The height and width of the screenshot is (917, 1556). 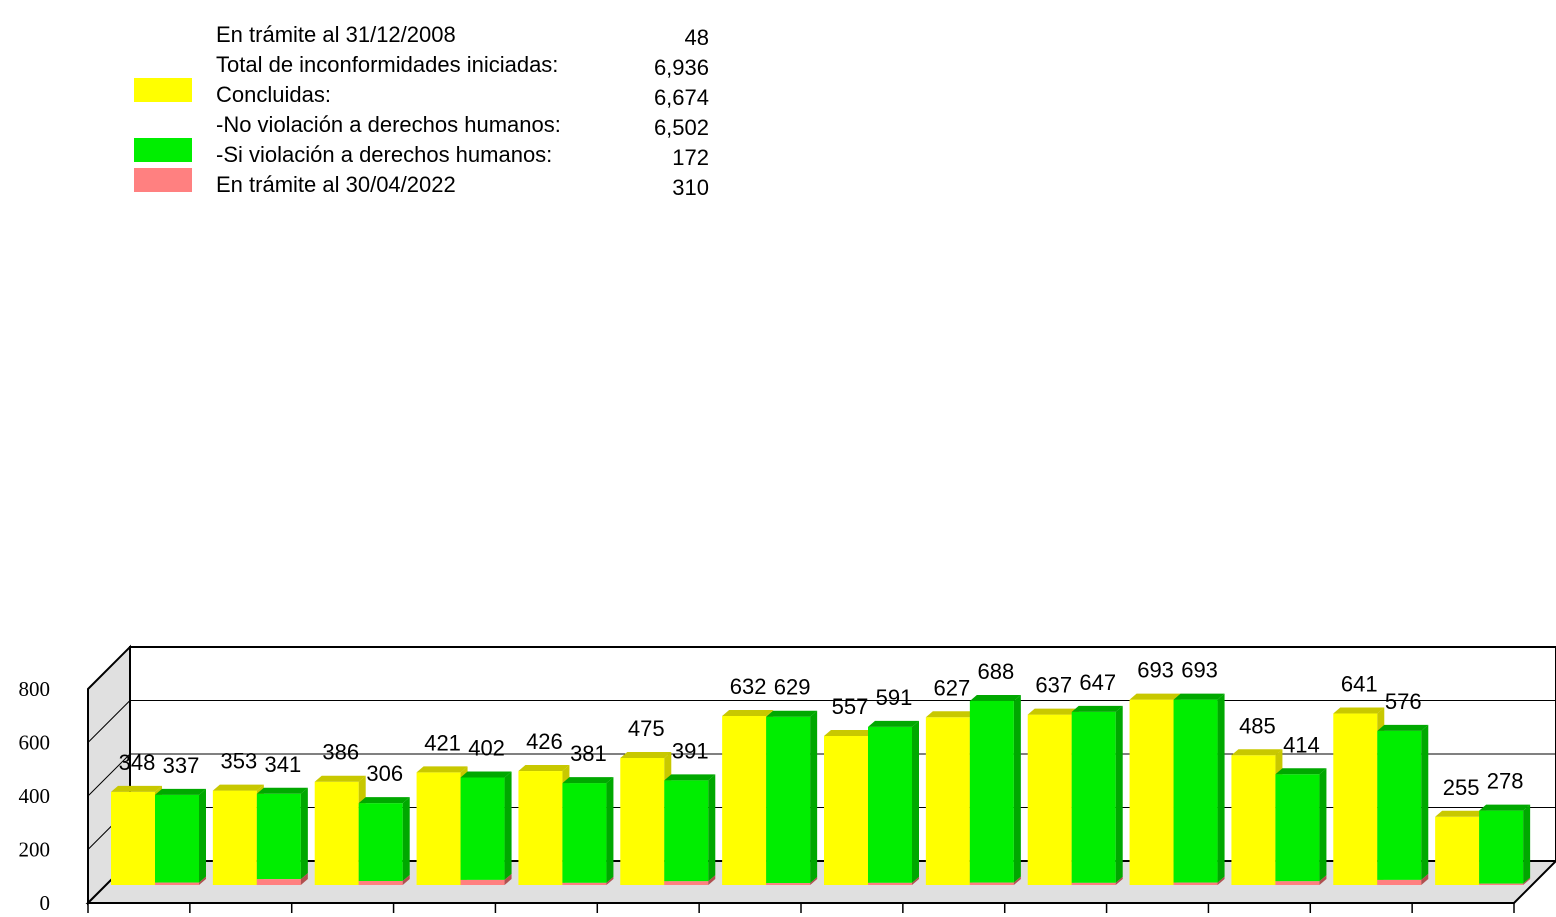 I want to click on y-axis-tick-labels: 0 200 400 600 800, so click(x=35, y=796).